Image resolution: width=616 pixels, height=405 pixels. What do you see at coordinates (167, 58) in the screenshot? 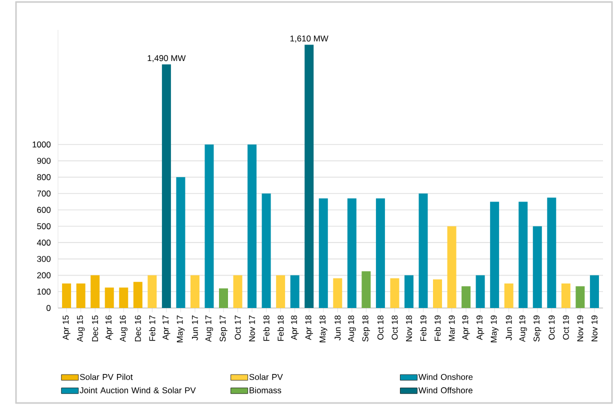
I see `data-label: 1,490 MW` at bounding box center [167, 58].